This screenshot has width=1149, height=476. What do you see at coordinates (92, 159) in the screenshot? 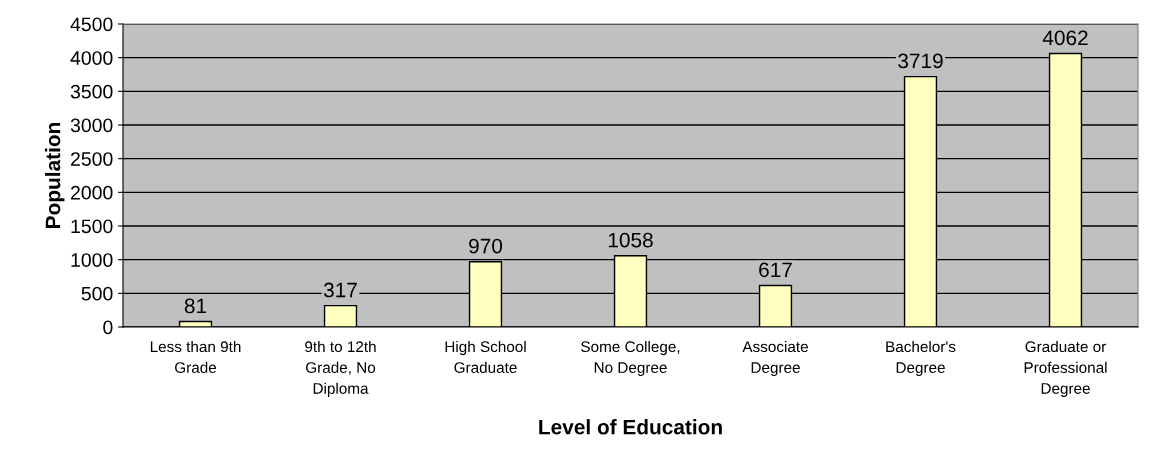
I see `y-tick-label: 2500` at bounding box center [92, 159].